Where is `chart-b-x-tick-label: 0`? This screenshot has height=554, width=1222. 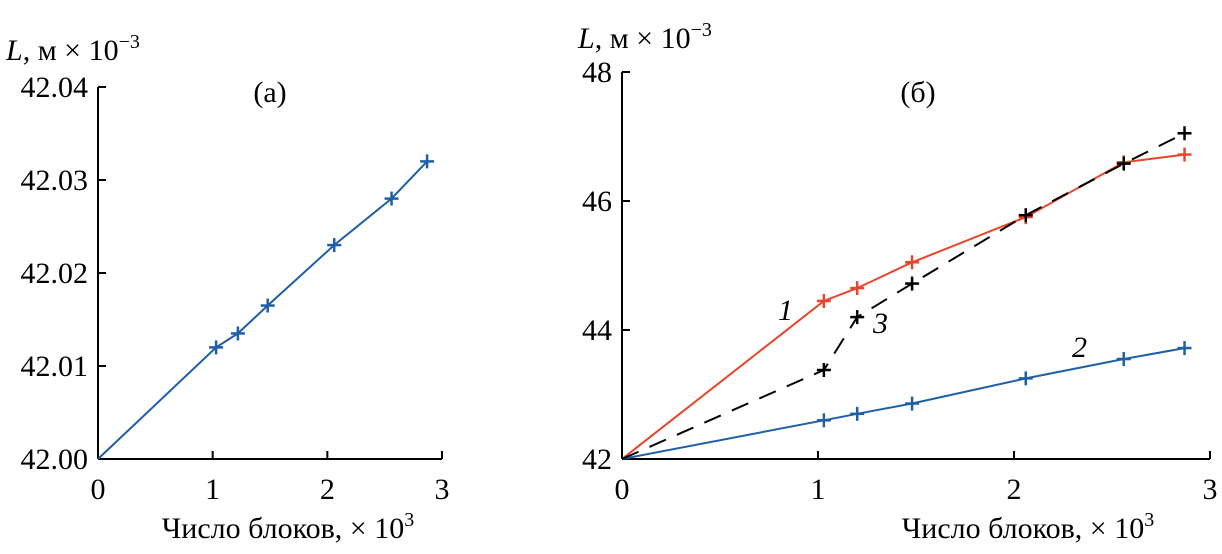 chart-b-x-tick-label: 0 is located at coordinates (622, 489).